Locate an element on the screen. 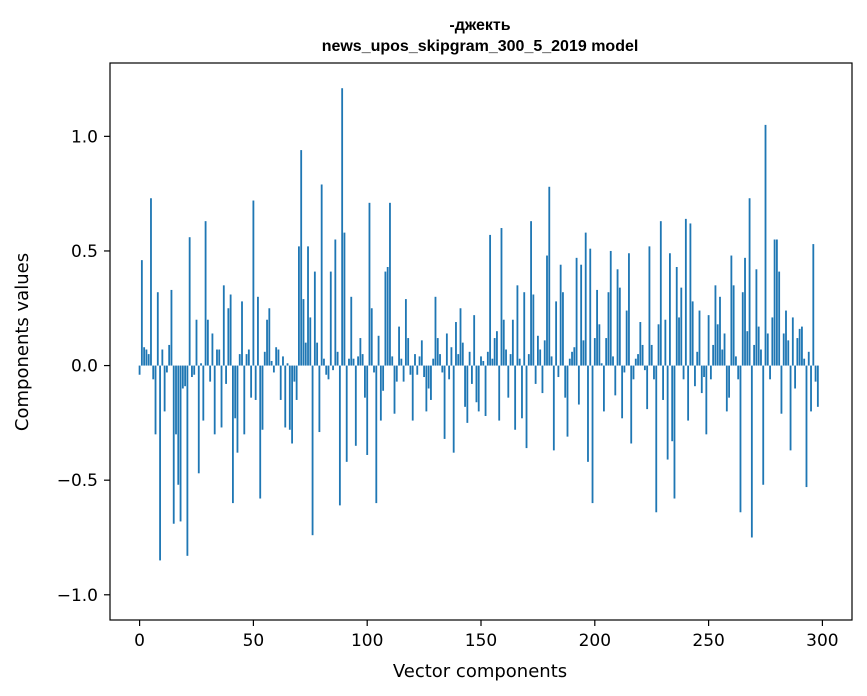 This screenshot has width=867, height=696. x-axis-ticks: 0 50 100 150 200 250 300 is located at coordinates (486, 635).